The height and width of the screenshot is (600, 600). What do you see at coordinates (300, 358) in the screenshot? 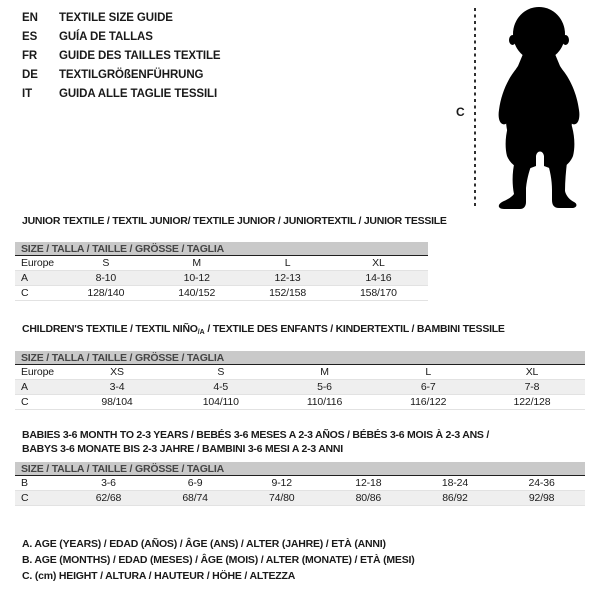
I see `children-size-header-bar: SIZE / TALLA / TAILLE / GRÖSSE / TAGLIA` at bounding box center [300, 358].